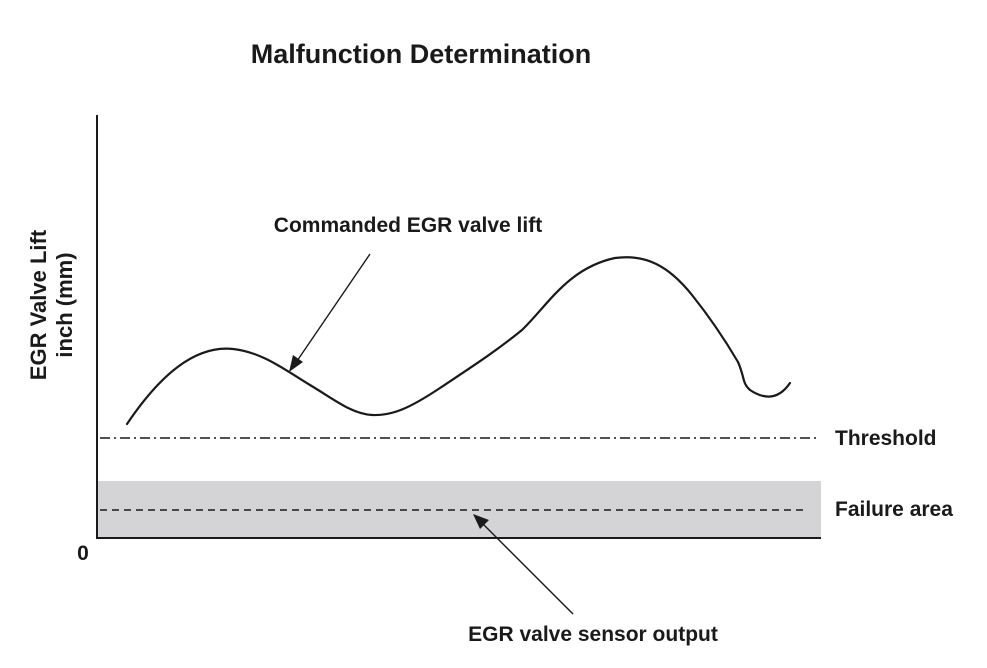  Describe the element at coordinates (527, 568) in the screenshot. I see `sensor-arrow-shaft` at that location.